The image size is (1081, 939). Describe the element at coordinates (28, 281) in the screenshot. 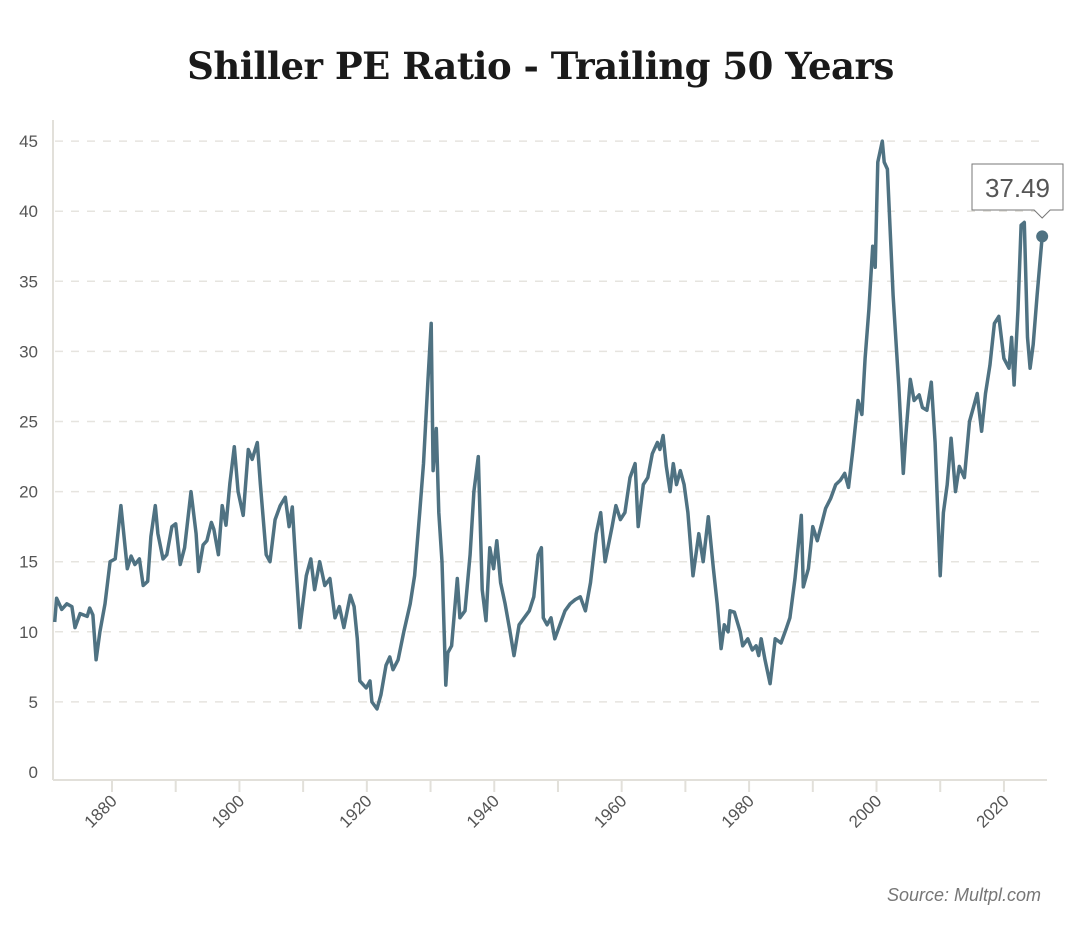

I see `y-tick-label: 35` at that location.